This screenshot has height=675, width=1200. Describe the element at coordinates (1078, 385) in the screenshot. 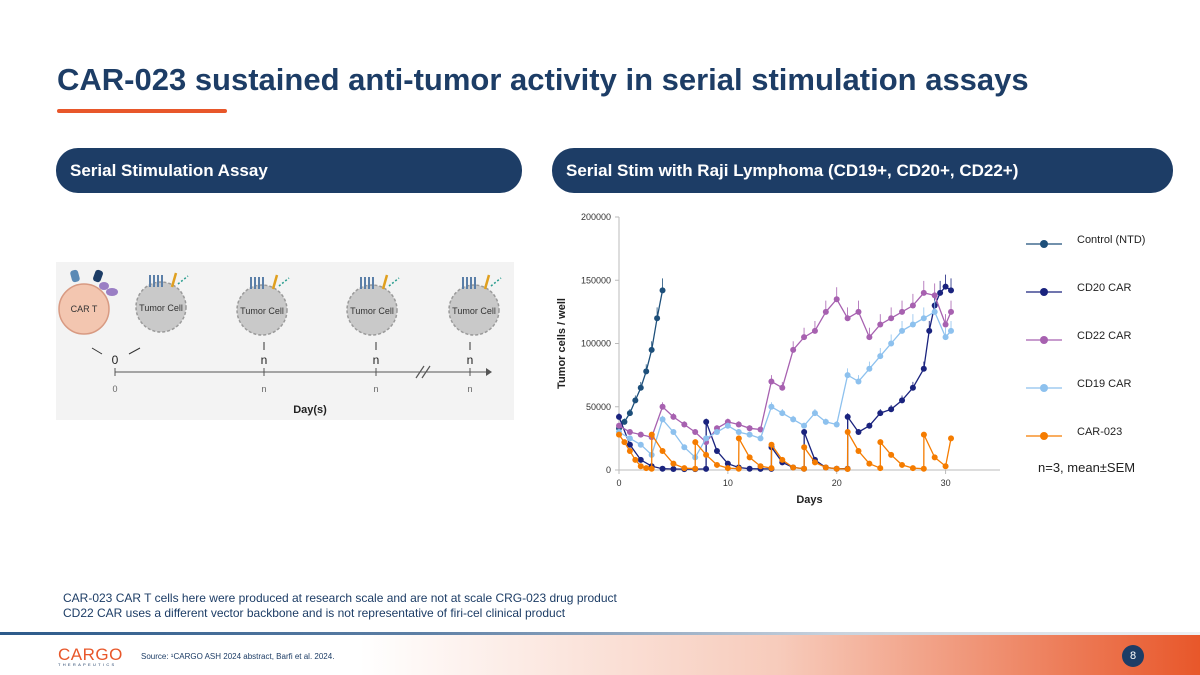

I see `legend-item: CD19 CAR` at that location.